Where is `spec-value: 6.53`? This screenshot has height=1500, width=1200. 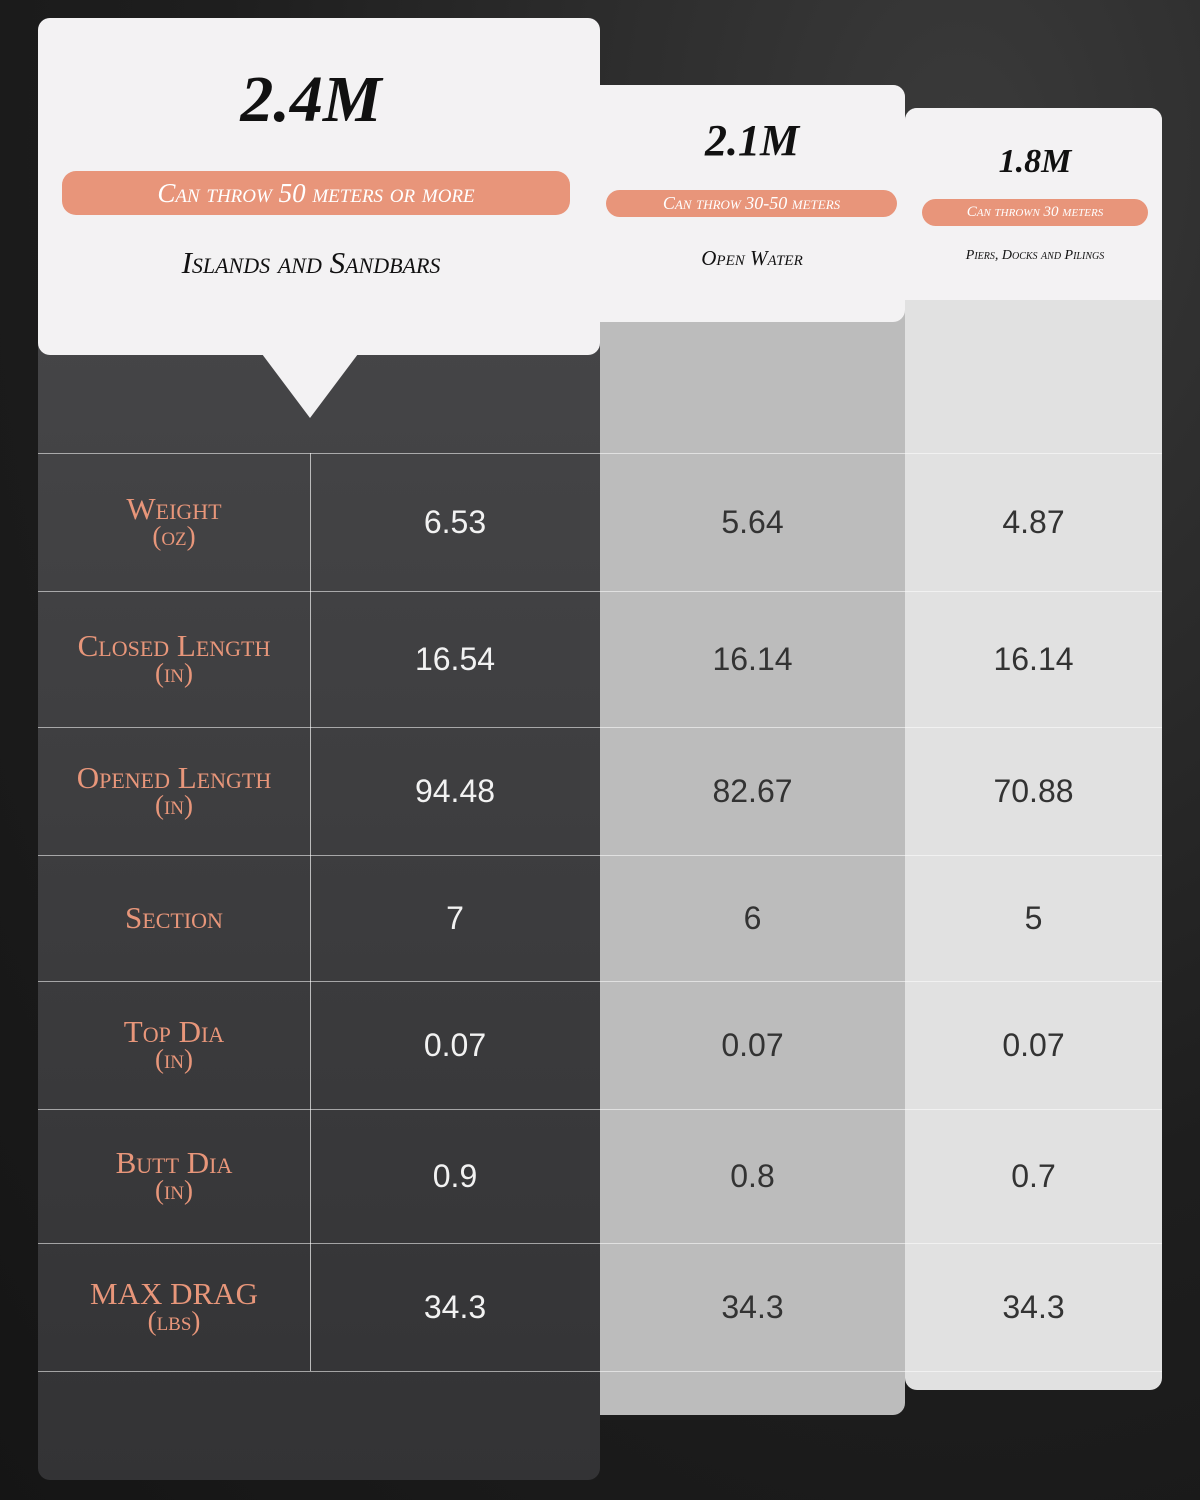
spec-value: 6.53 is located at coordinates (455, 522).